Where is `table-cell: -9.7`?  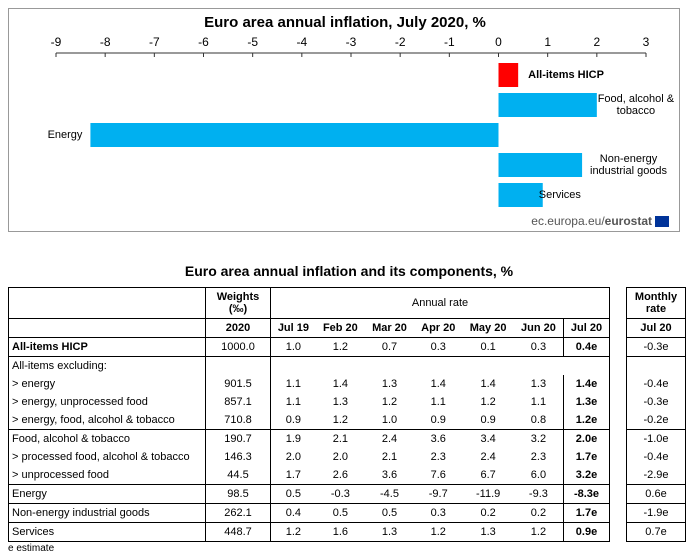
table-cell: -9.7 is located at coordinates (438, 494).